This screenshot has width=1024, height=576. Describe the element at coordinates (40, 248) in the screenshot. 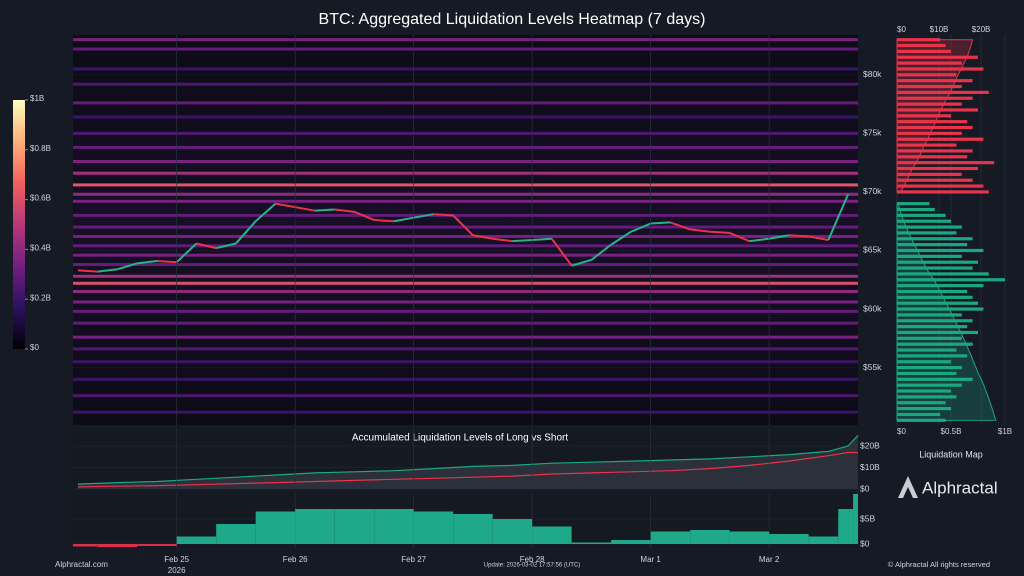

I see `colorbar-label: $0.4B` at that location.